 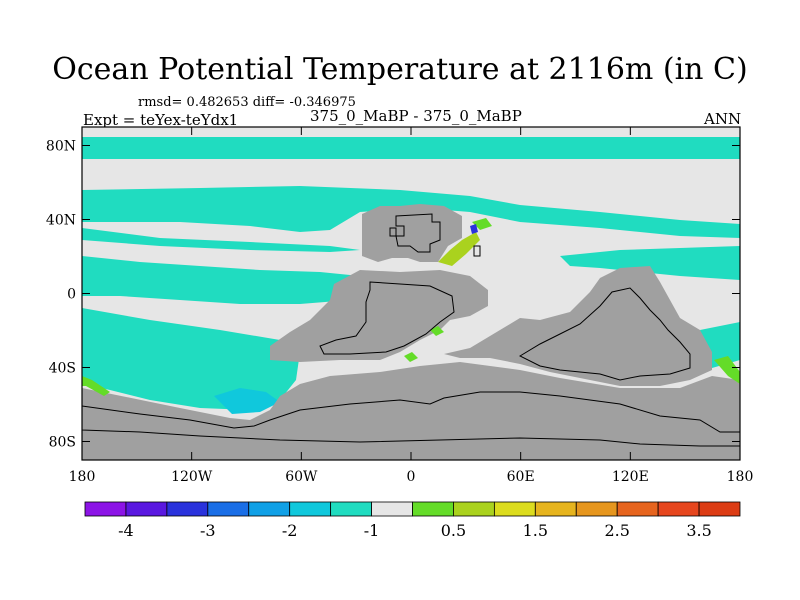 I want to click on landmass-middle, so click(x=379, y=316).